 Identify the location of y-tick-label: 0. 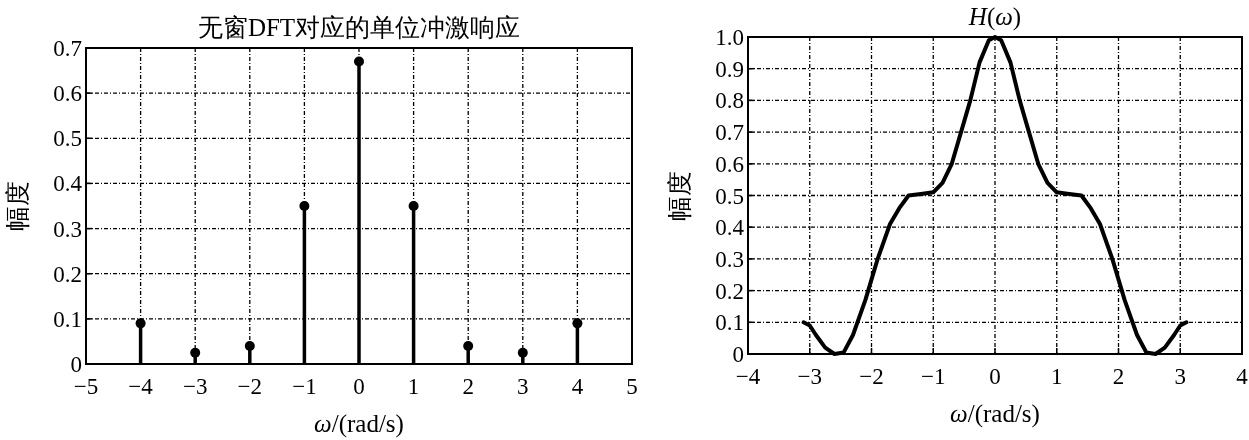
(738, 354).